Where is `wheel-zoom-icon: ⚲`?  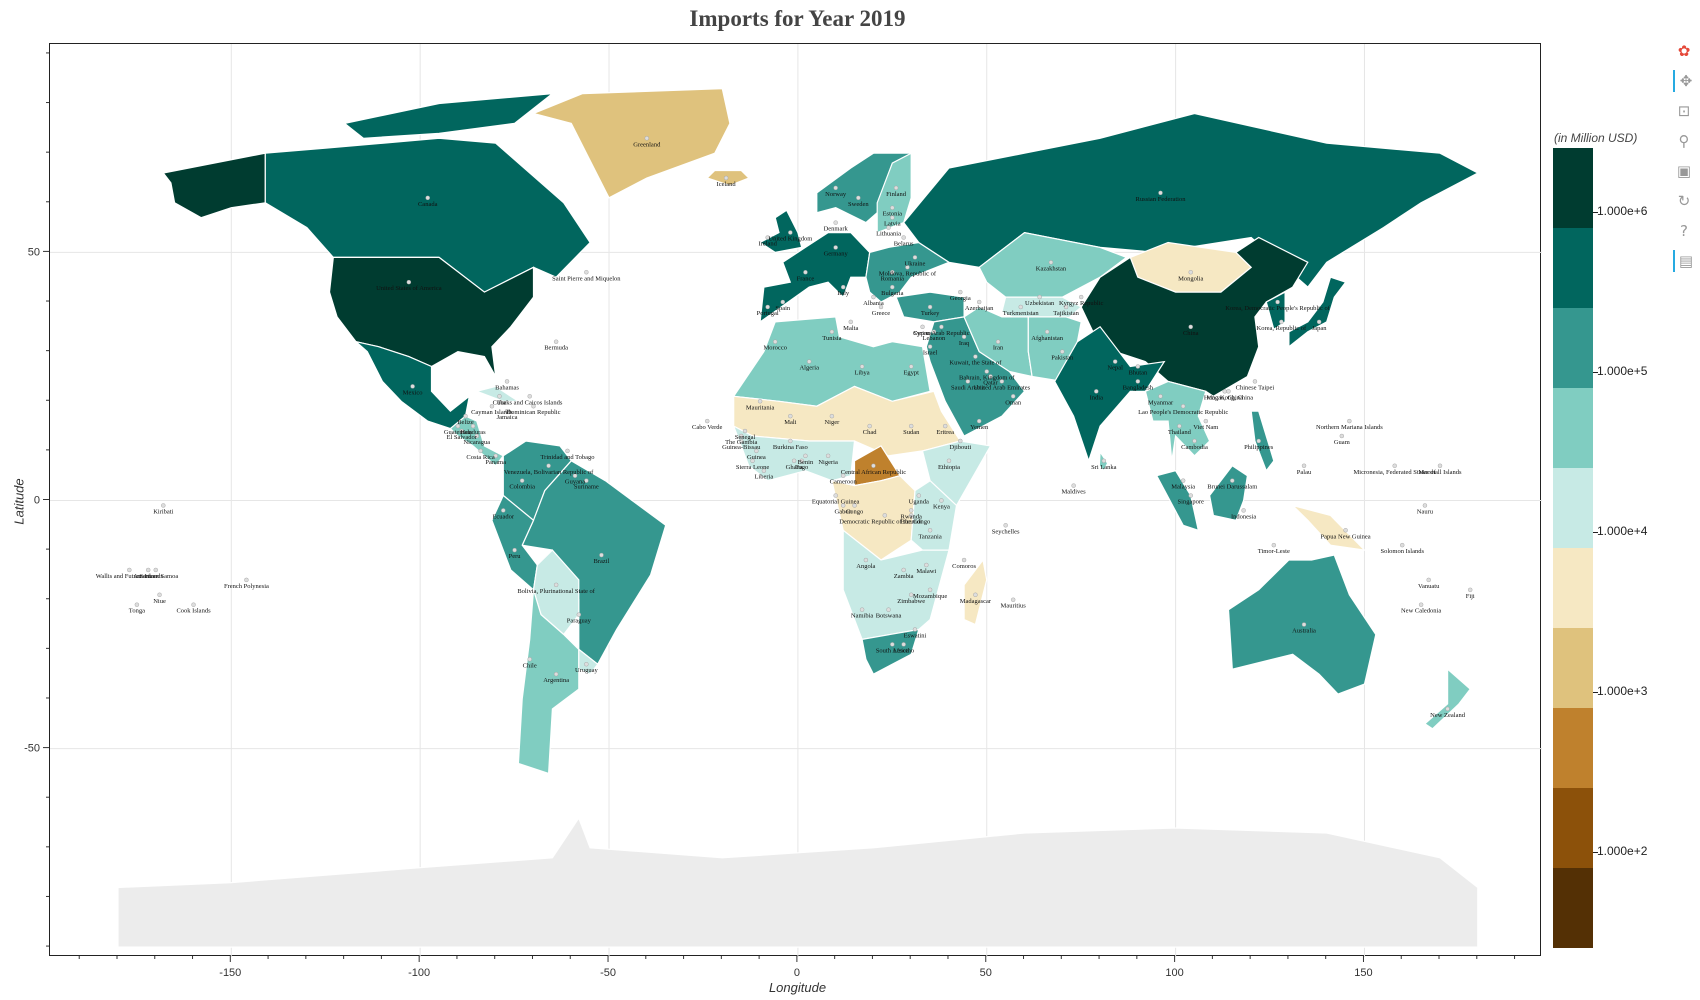
wheel-zoom-icon: ⚲ is located at coordinates (1684, 141).